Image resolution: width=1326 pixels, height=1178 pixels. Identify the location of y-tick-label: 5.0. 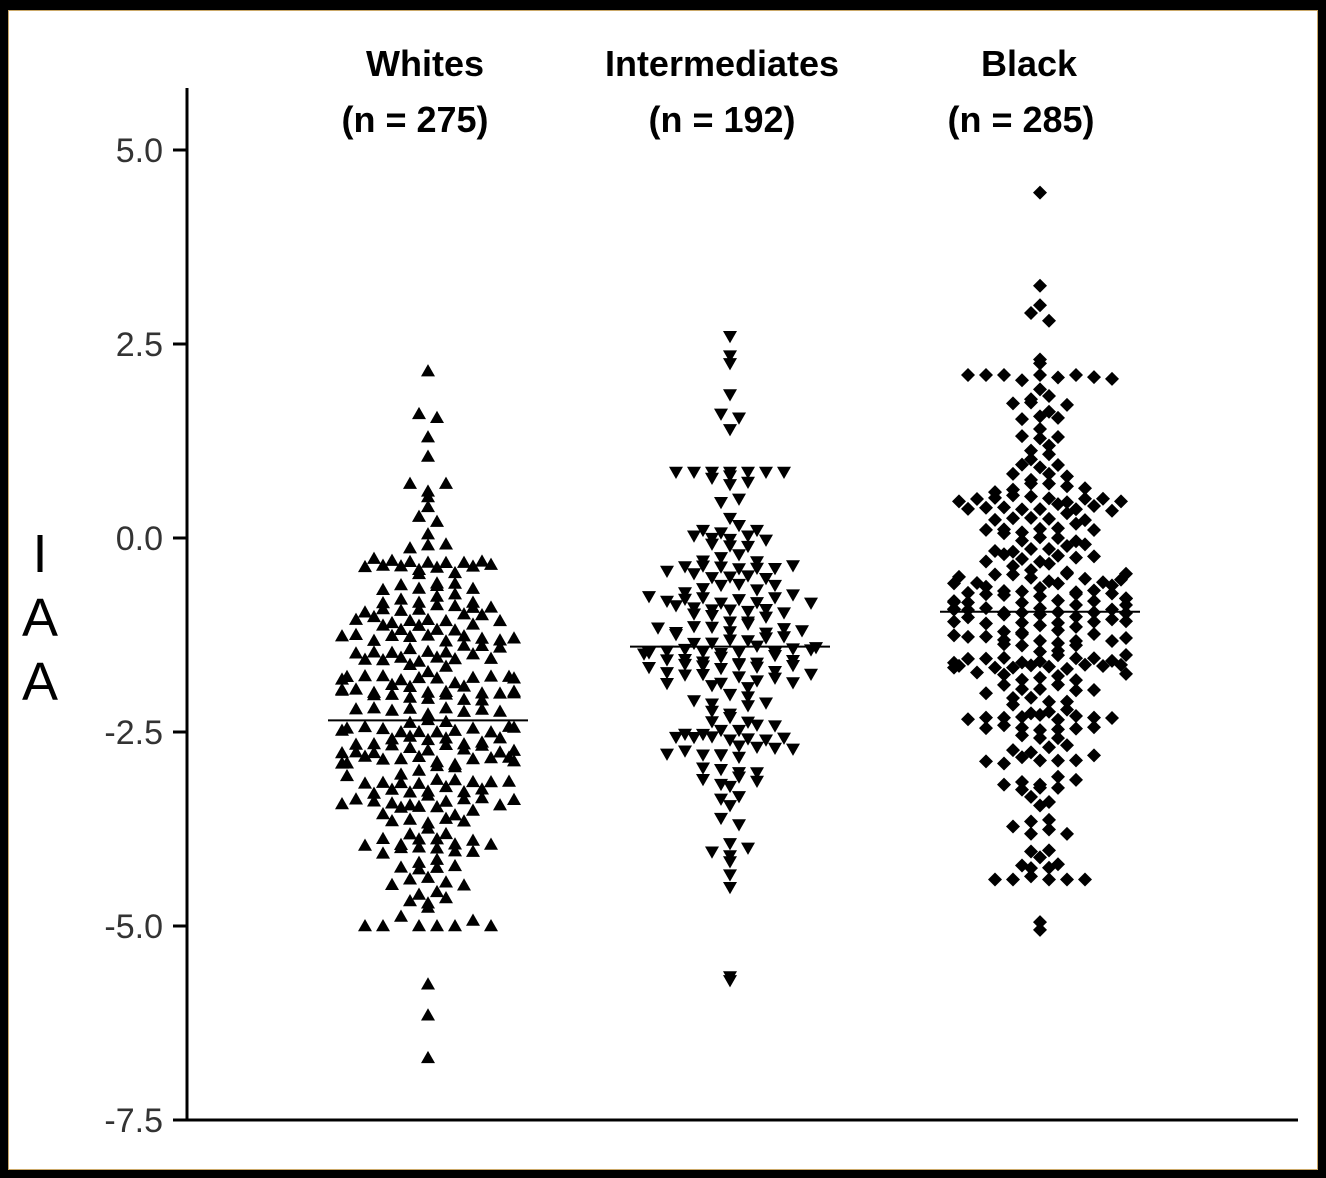
(139, 151).